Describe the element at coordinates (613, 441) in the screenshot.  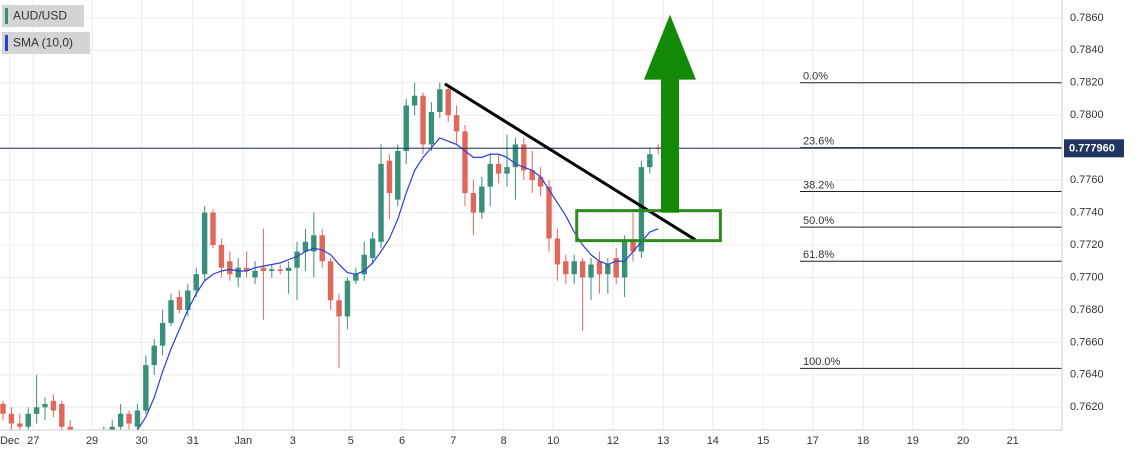
I see `x-tick-label: 12` at that location.